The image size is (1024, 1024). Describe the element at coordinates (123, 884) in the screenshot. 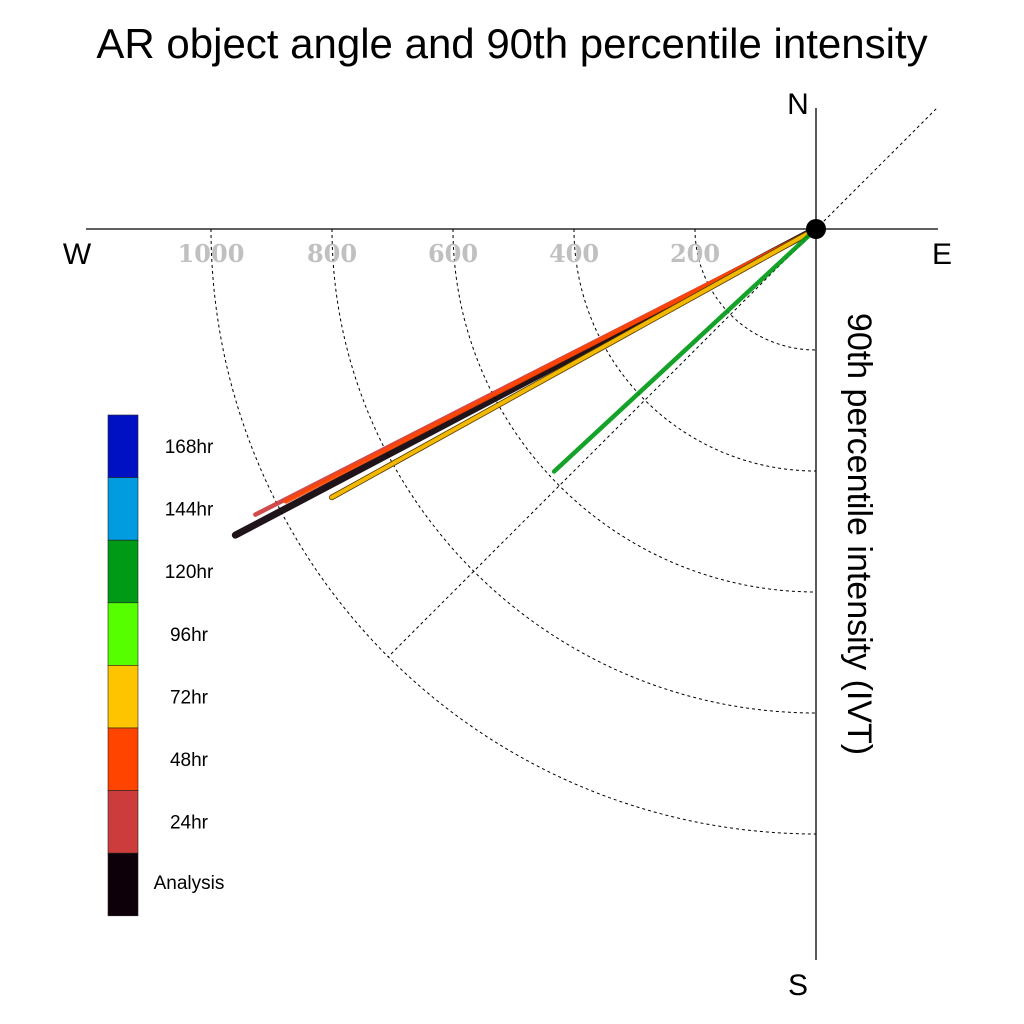

I see `legend-swatch-analysis` at that location.